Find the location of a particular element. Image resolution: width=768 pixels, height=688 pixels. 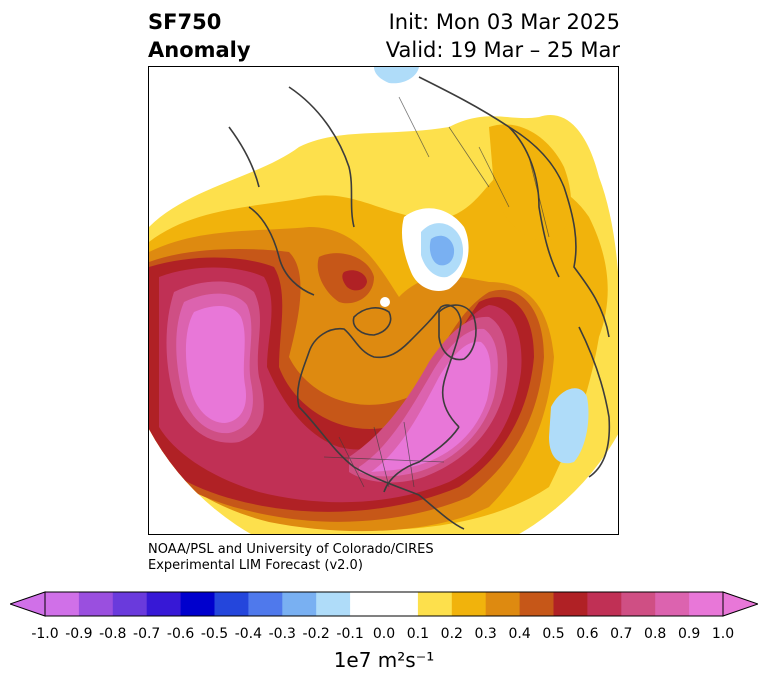

colorbar-tick-label: -0.1 is located at coordinates (350, 634).